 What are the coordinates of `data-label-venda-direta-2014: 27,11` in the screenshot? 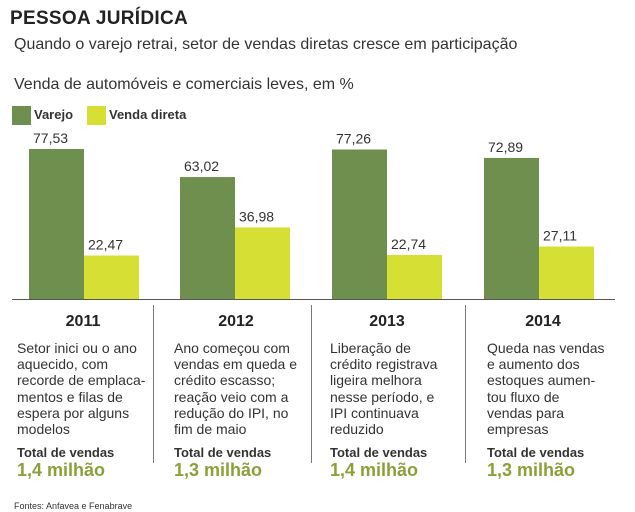 It's located at (560, 236).